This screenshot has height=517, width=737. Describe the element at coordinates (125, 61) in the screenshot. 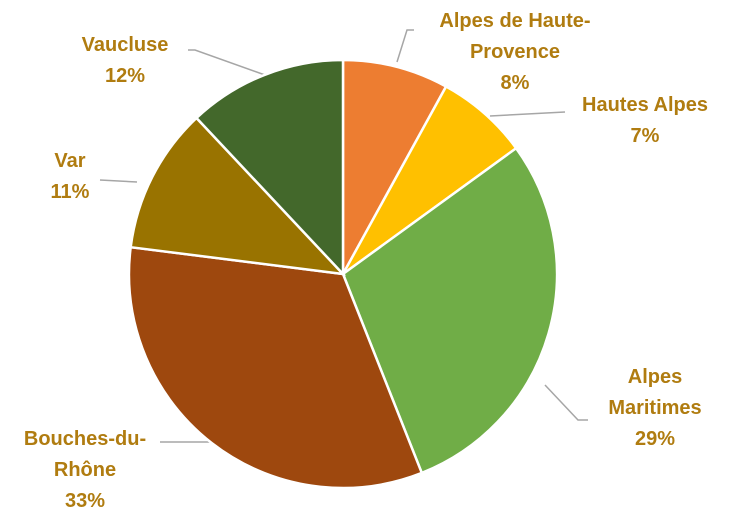

I see `slice-label: Vaucluse 12%` at that location.